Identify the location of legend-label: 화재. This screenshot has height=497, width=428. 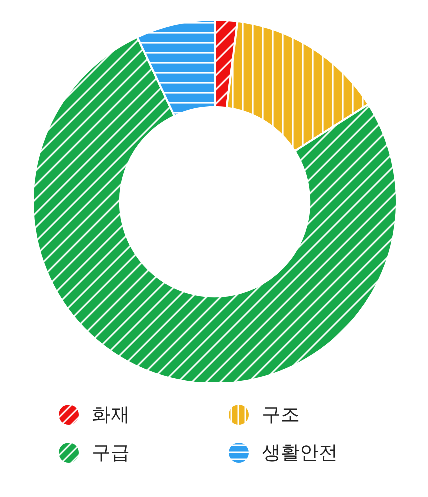
(111, 415).